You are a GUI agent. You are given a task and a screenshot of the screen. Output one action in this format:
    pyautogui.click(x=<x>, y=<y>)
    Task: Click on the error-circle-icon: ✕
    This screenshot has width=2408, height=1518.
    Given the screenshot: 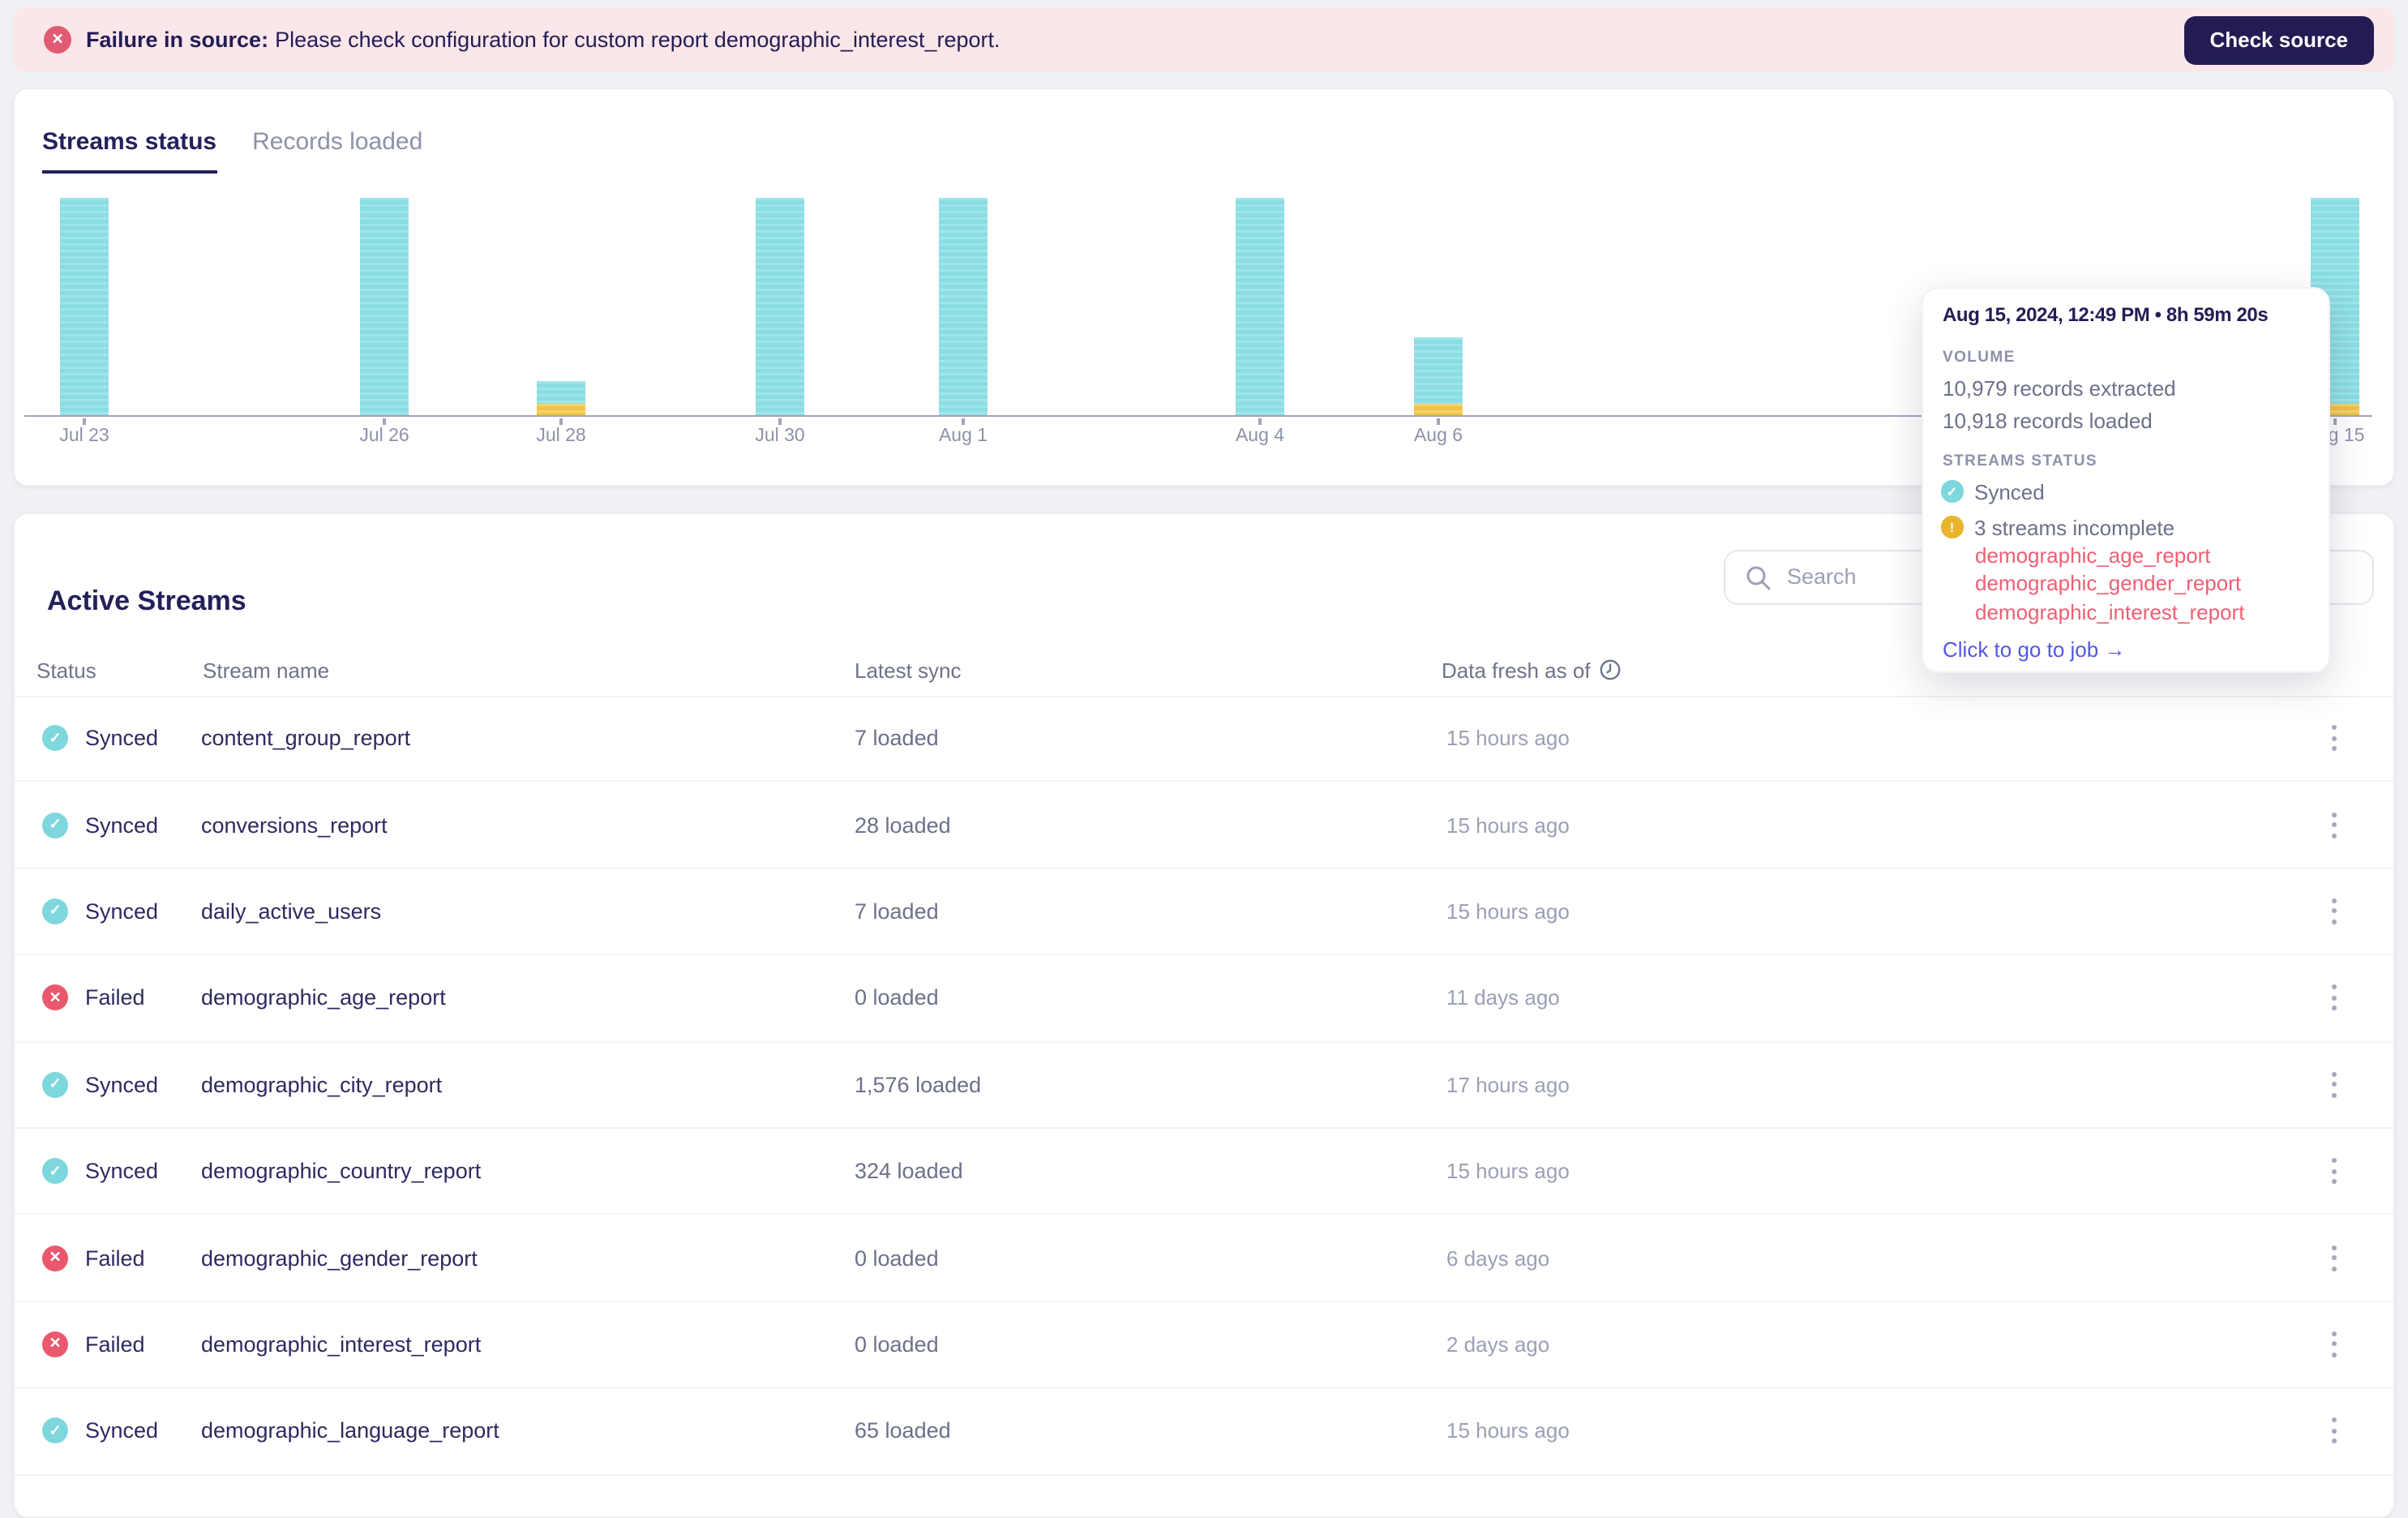 What is the action you would take?
    pyautogui.click(x=58, y=40)
    